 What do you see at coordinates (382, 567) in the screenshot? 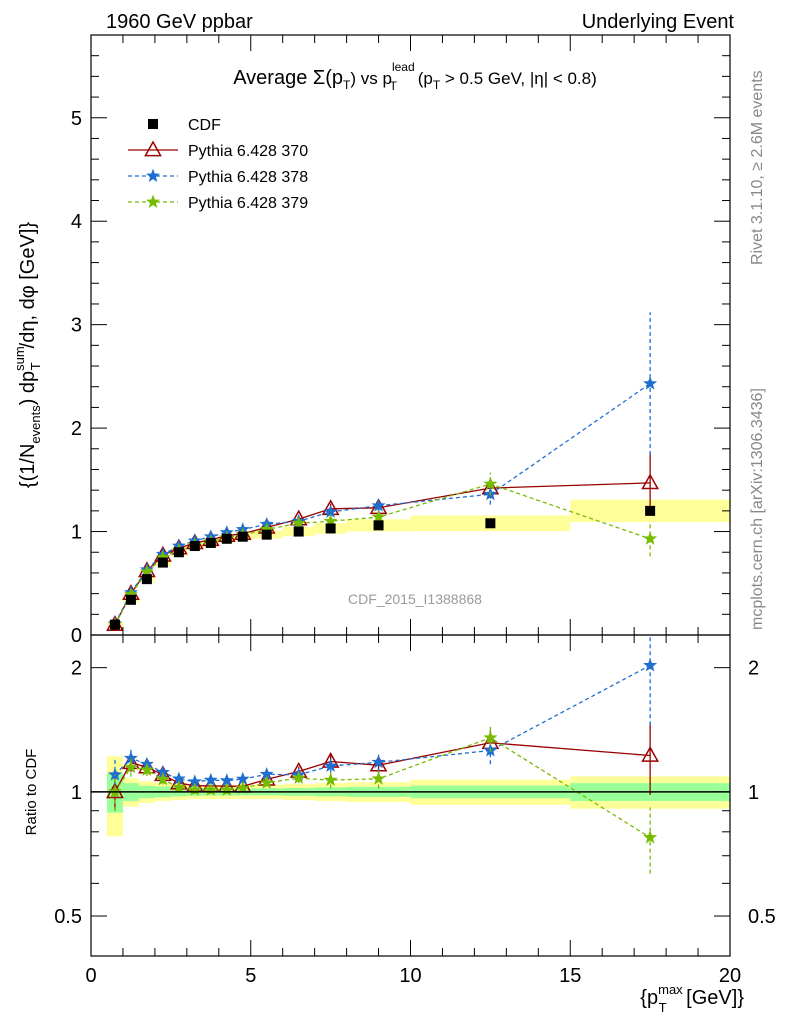
I see `cdf-data-layer` at bounding box center [382, 567].